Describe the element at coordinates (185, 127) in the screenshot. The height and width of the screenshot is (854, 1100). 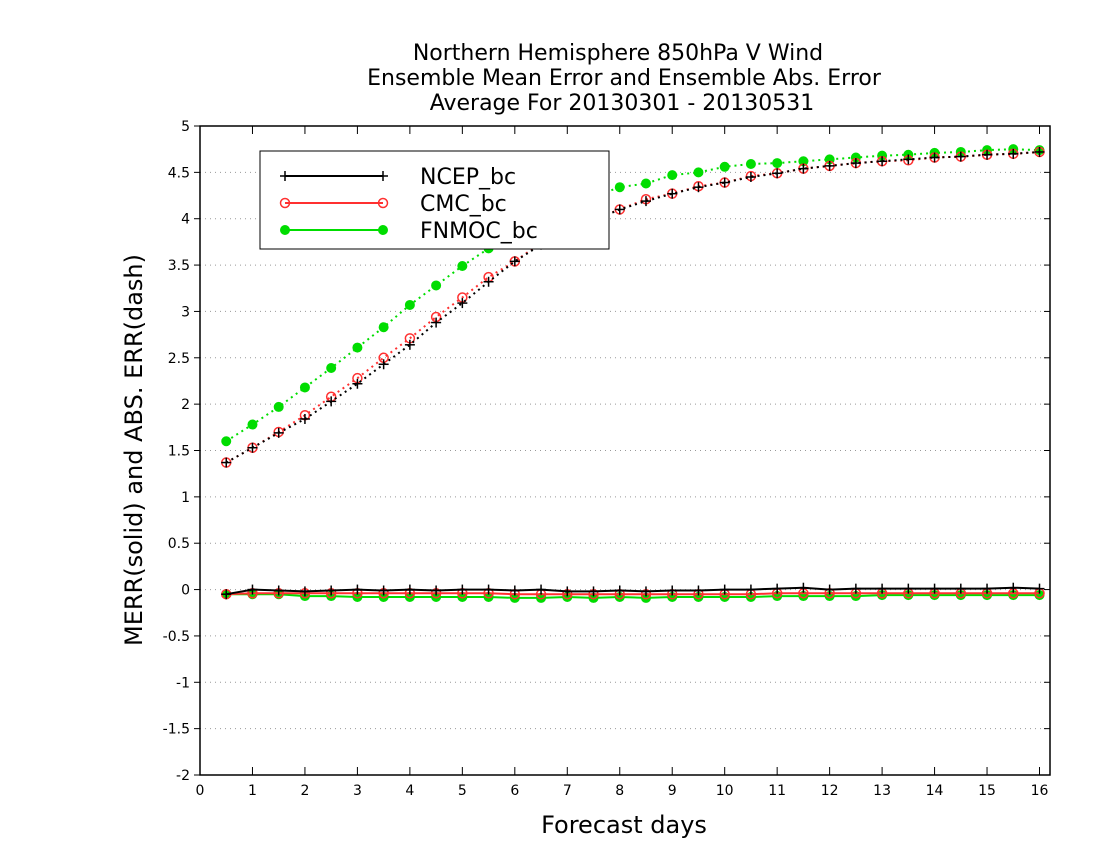
I see `y-tick-label: 5` at that location.